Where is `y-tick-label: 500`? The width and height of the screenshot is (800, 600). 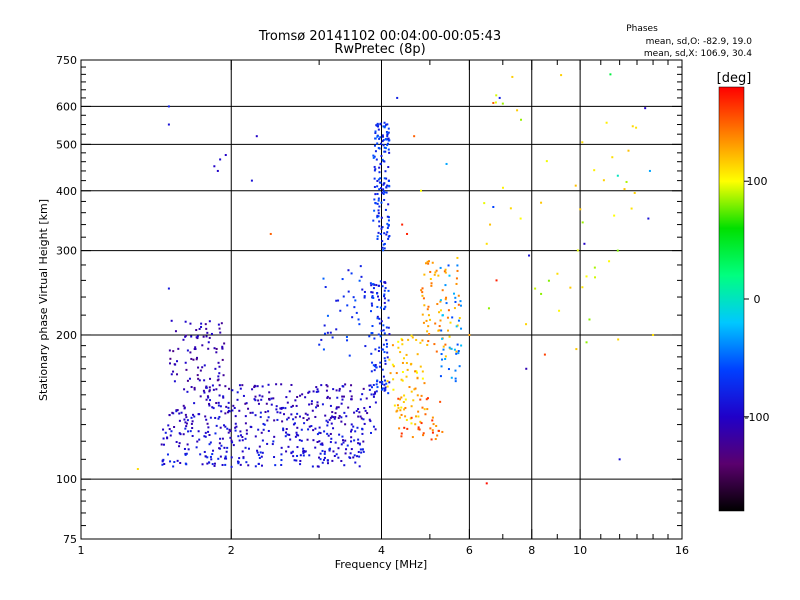
y-tick-label: 500 is located at coordinates (66, 144).